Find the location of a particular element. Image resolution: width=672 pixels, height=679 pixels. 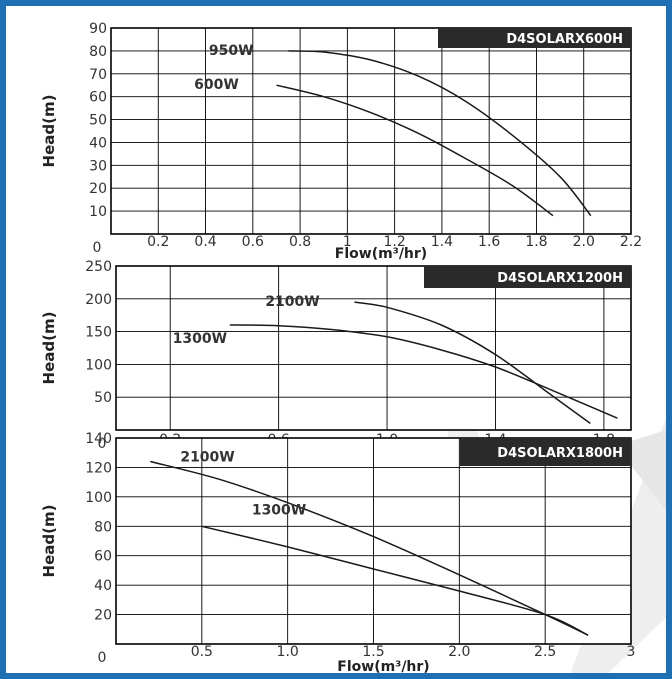

model-name: D4SOLARX1800H is located at coordinates (560, 453).